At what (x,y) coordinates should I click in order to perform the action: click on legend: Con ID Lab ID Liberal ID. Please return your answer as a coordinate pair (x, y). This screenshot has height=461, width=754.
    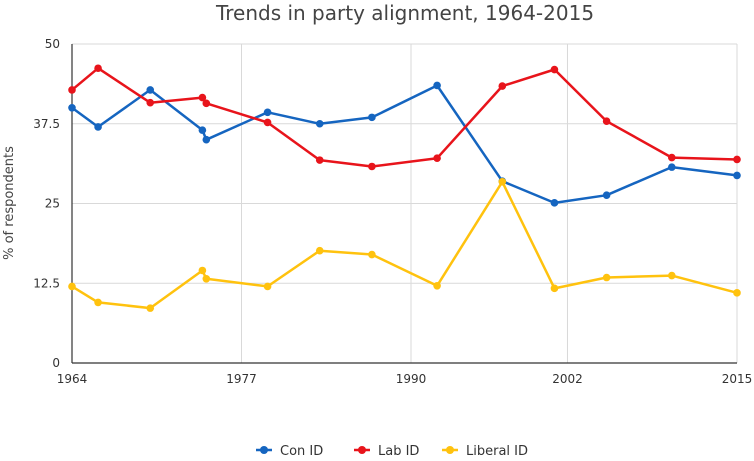
    Looking at the image, I should click on (392, 451).